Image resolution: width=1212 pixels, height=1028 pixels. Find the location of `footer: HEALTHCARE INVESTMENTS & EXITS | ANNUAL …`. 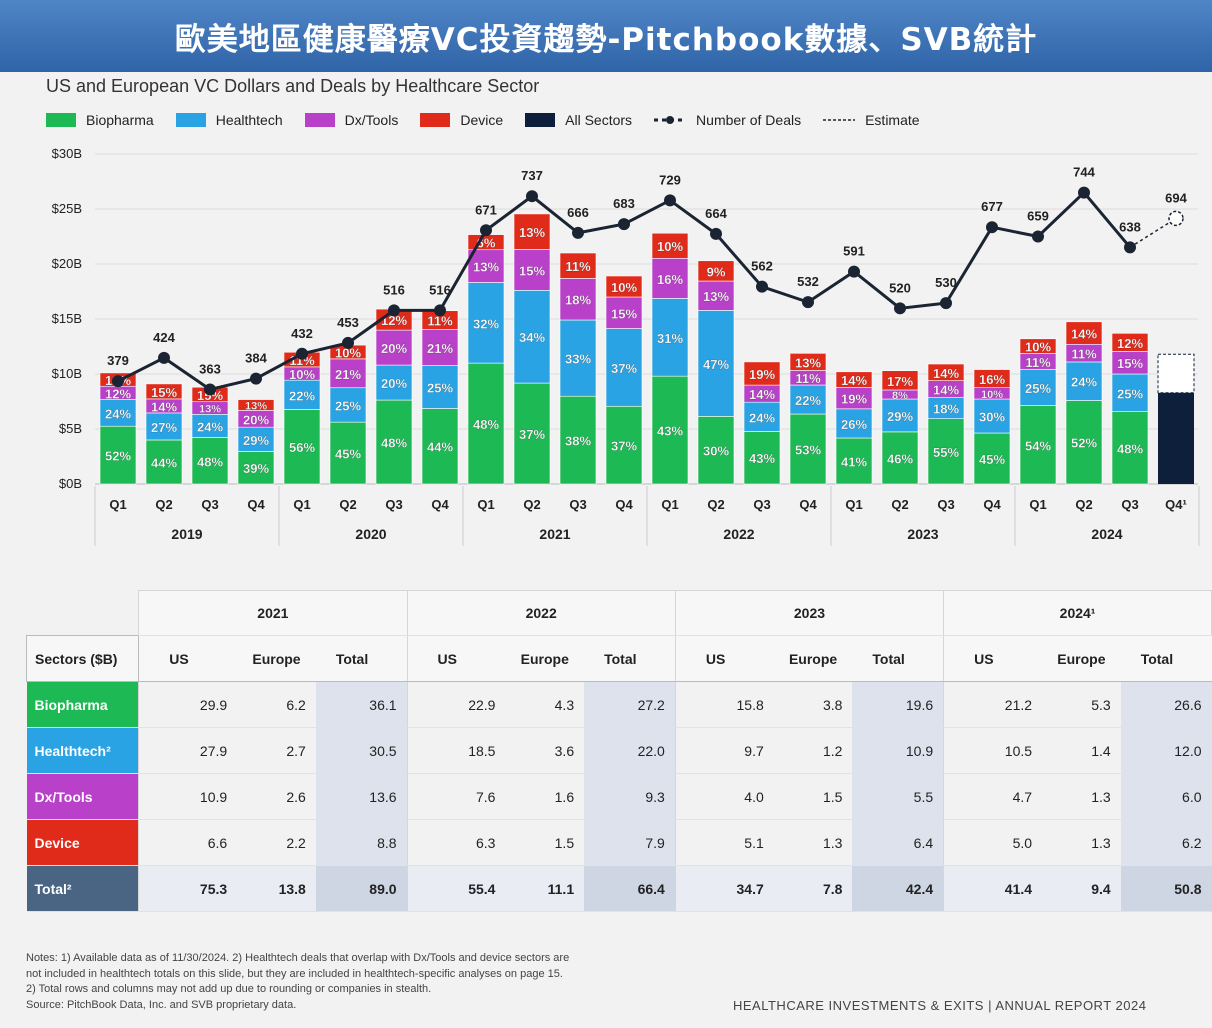

footer: HEALTHCARE INVESTMENTS & EXITS | ANNUAL … is located at coordinates (940, 1005).